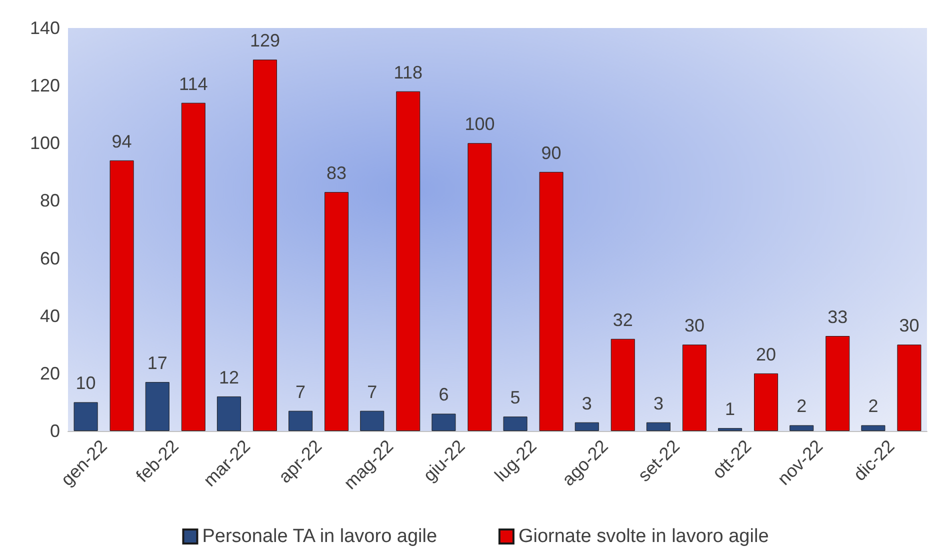 This screenshot has width=951, height=551. I want to click on data-label: 17, so click(157, 363).